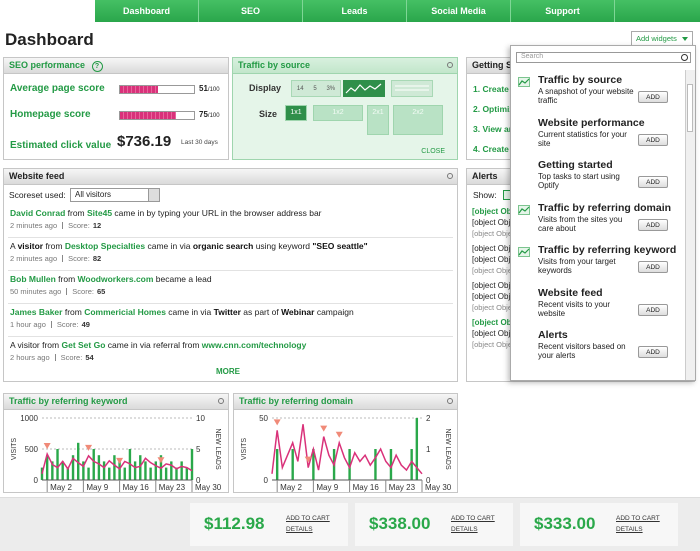  What do you see at coordinates (491, 149) in the screenshot?
I see `task-link: 4. Create` at bounding box center [491, 149].